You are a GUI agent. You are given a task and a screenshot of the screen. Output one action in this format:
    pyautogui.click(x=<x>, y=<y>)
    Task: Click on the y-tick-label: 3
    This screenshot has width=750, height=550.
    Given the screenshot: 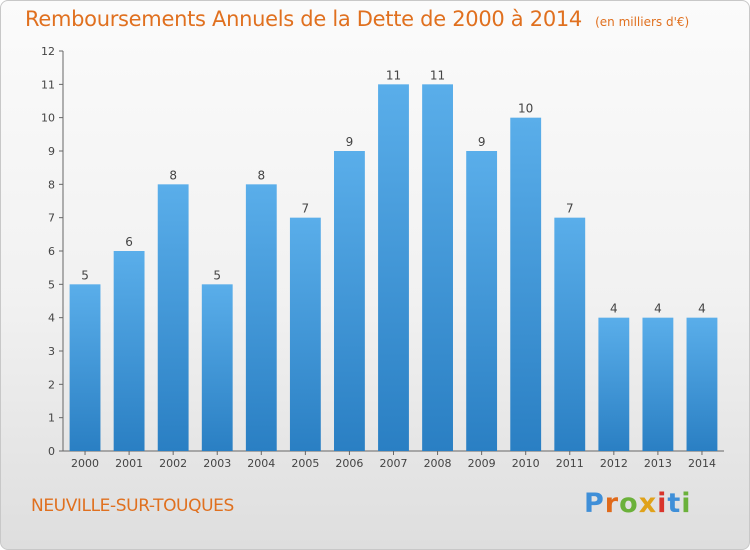 What is the action you would take?
    pyautogui.click(x=51, y=351)
    